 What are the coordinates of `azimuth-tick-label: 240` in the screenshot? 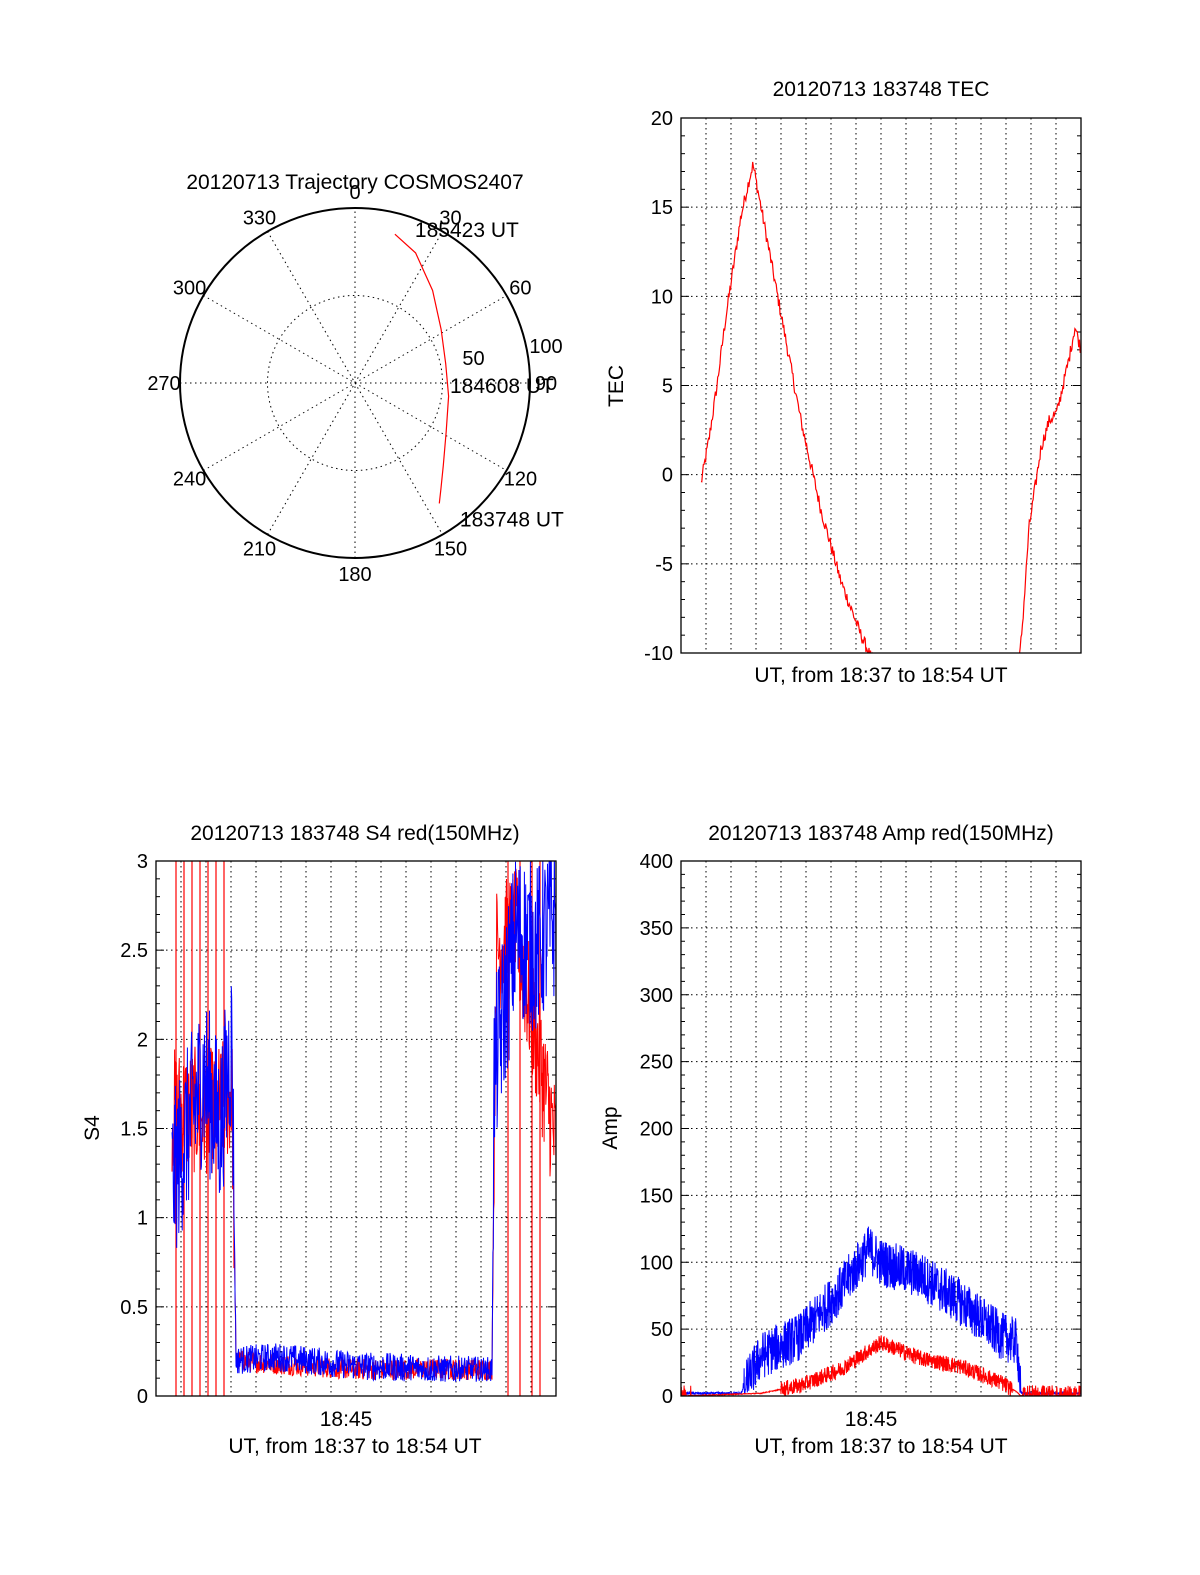 It's located at (189, 480).